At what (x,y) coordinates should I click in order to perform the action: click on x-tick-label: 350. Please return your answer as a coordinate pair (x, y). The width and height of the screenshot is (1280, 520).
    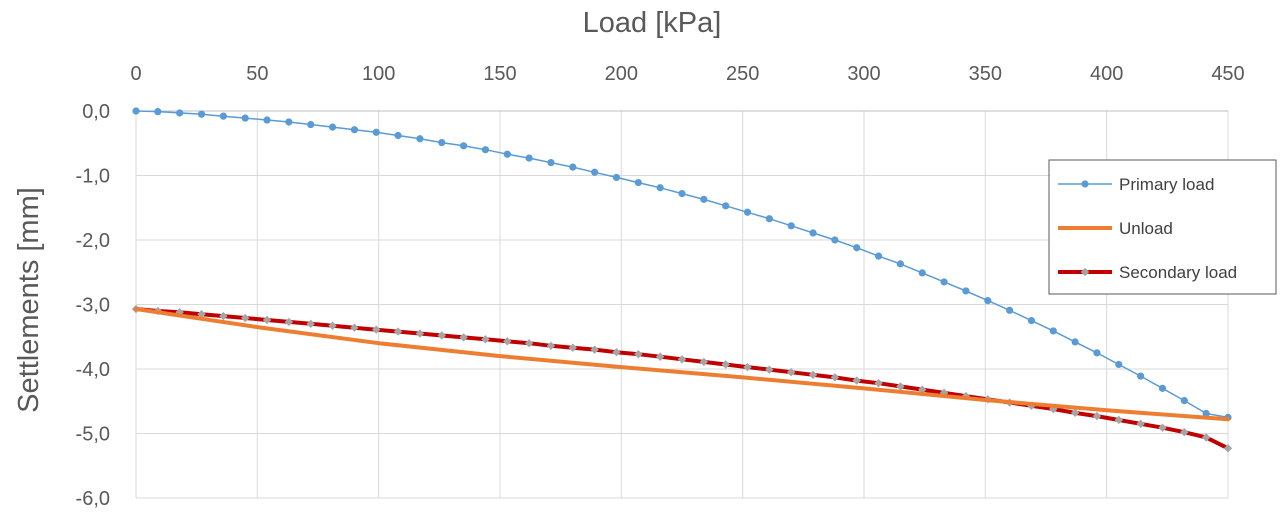
    Looking at the image, I should click on (985, 74).